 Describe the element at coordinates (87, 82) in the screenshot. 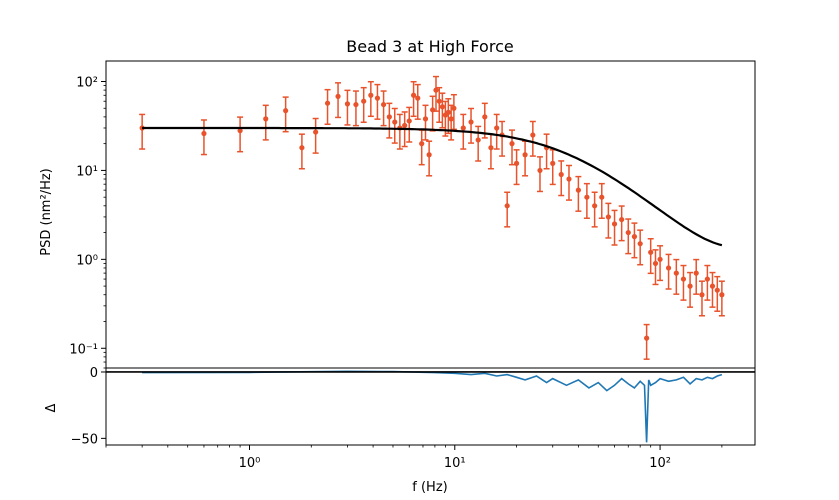

I see `psd-y-tick-label: 10²` at that location.